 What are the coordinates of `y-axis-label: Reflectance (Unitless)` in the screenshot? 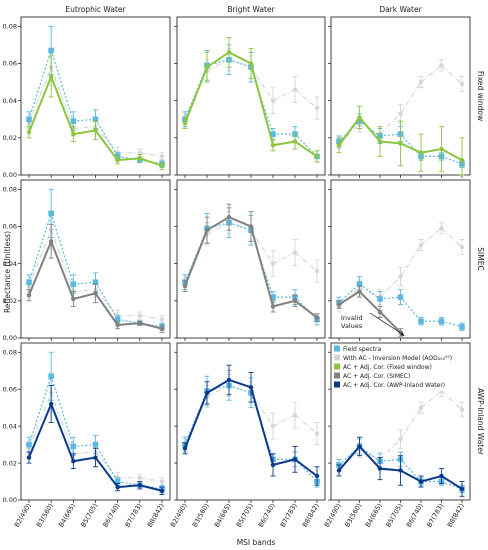 It's located at (7, 272).